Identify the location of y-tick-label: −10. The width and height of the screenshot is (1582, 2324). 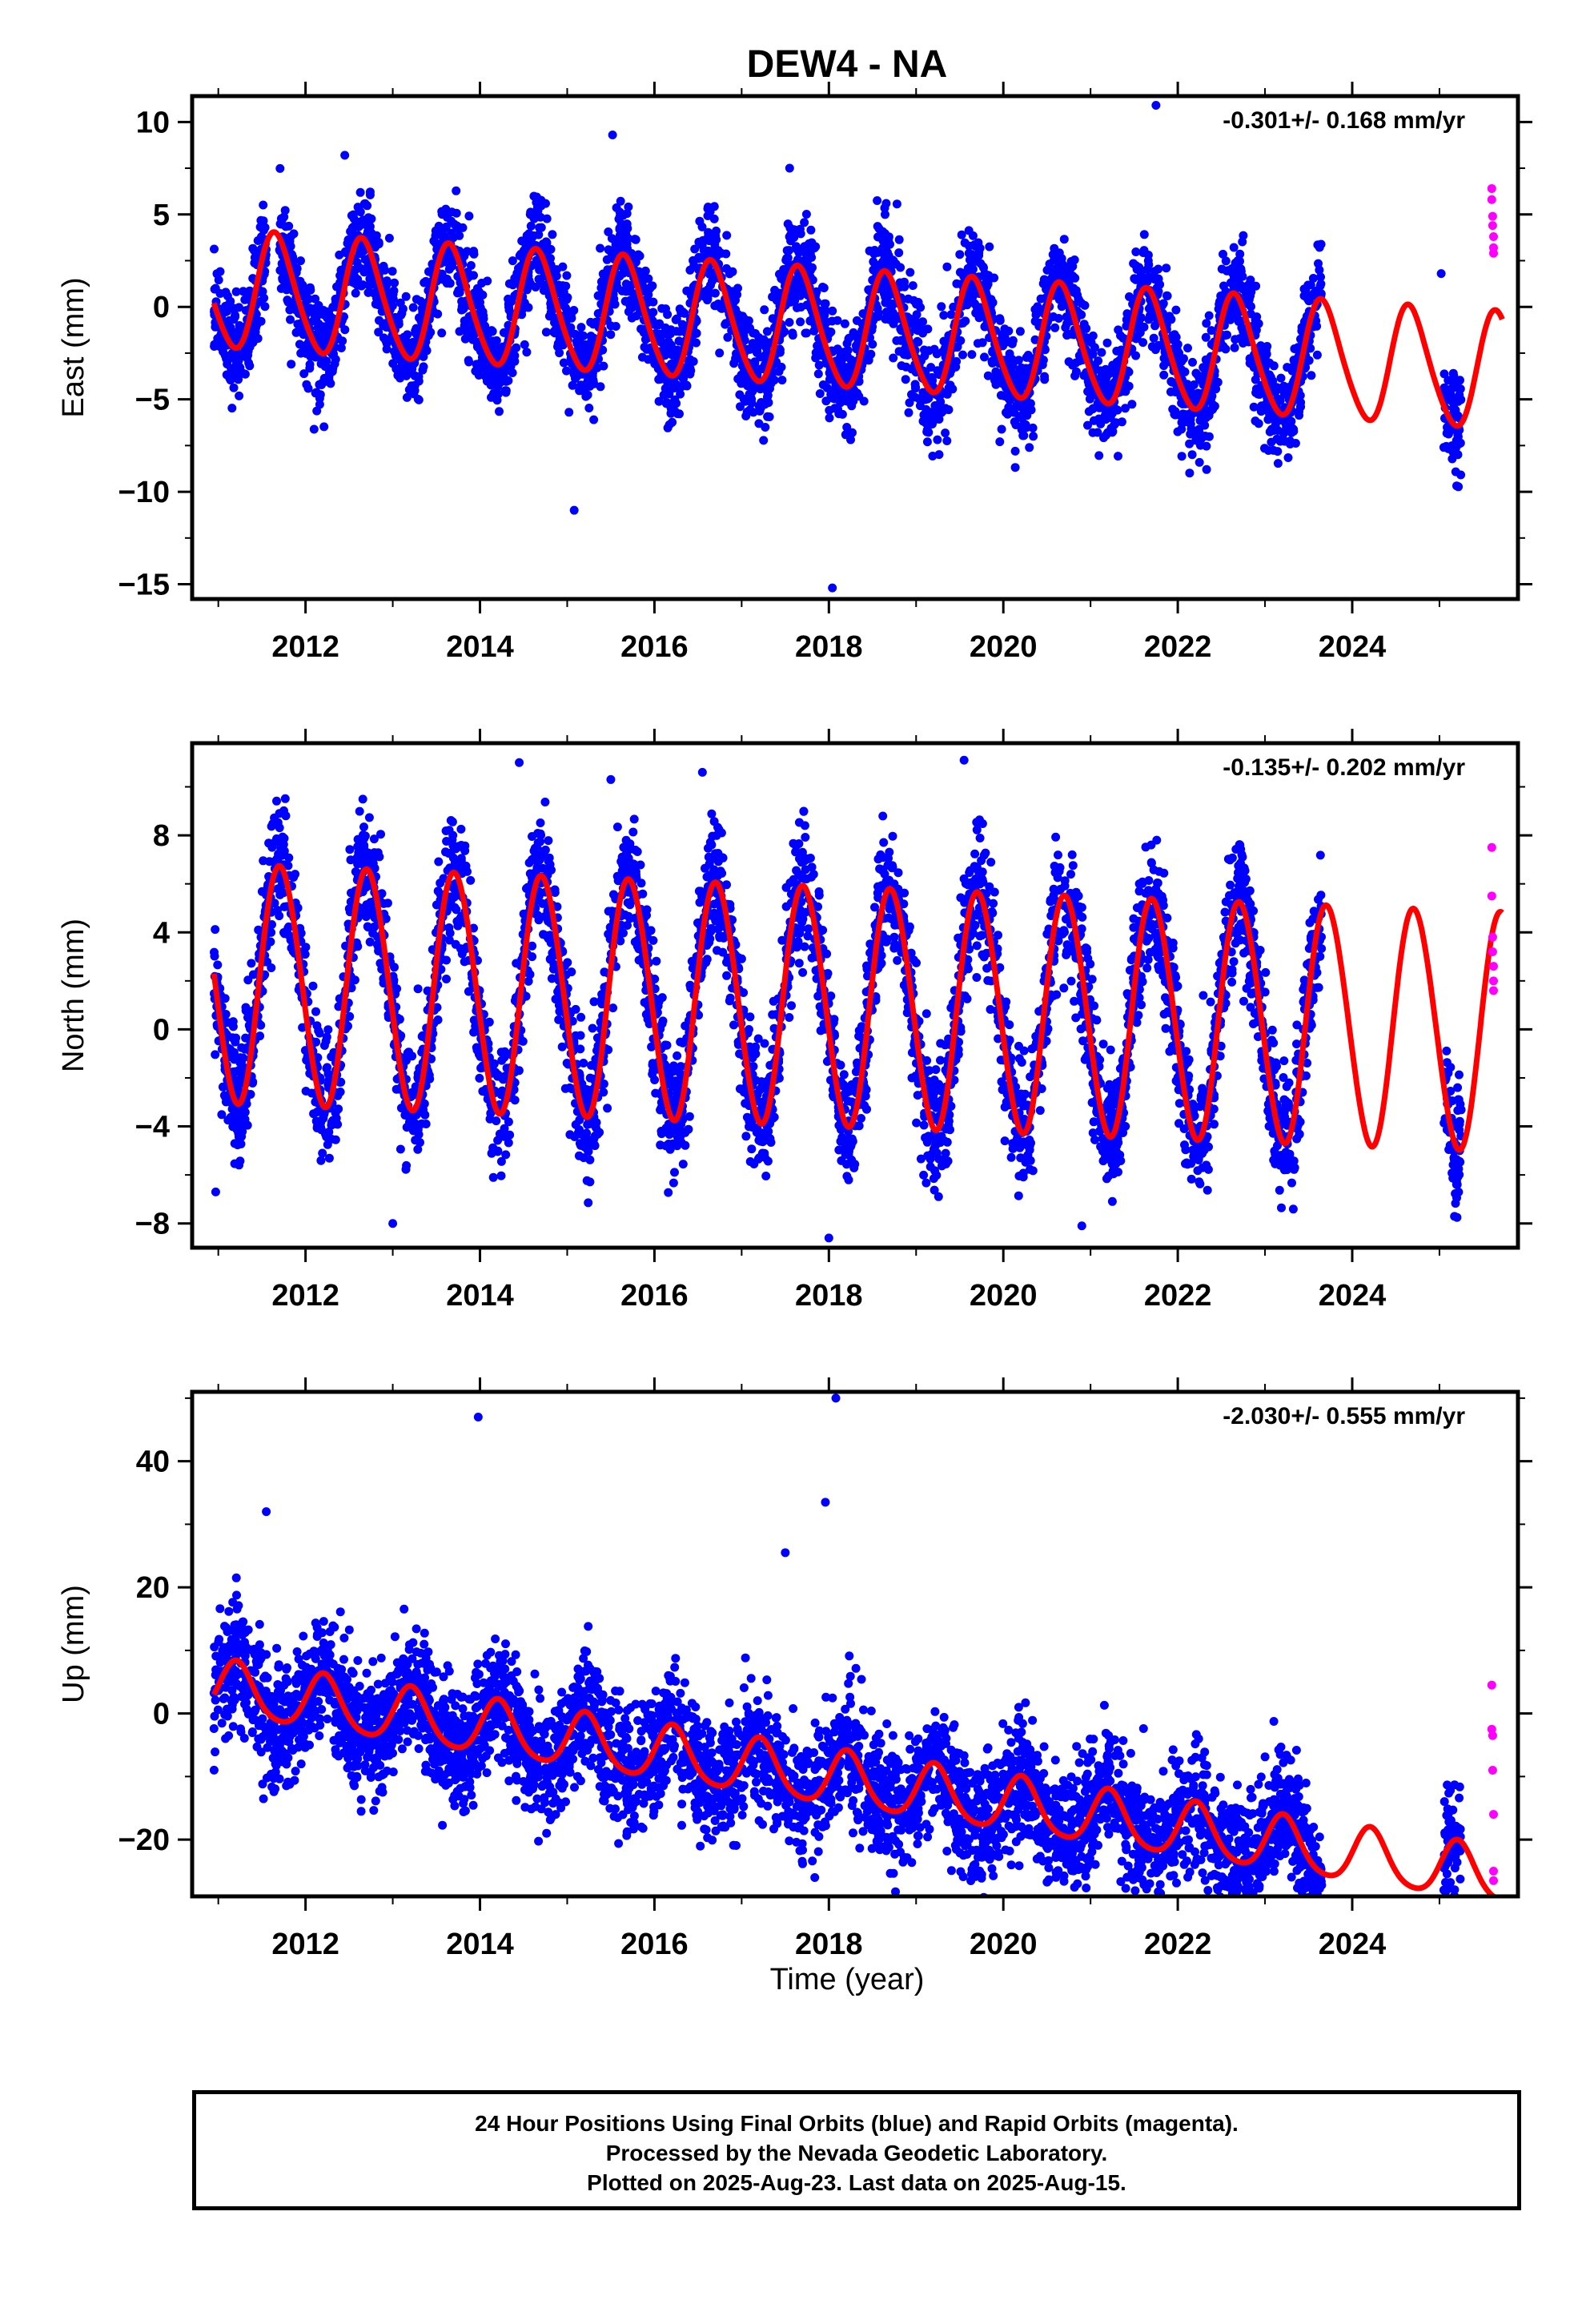
(144, 492).